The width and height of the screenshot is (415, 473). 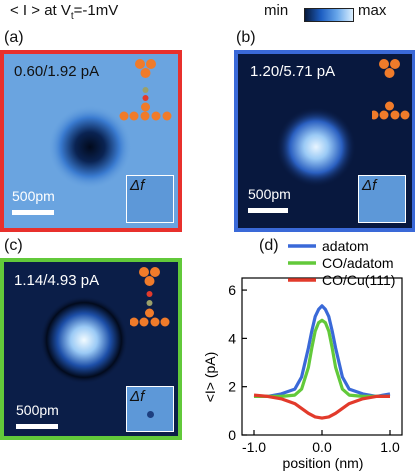 What do you see at coordinates (358, 263) in the screenshot?
I see `legend-label-1: CO/adatom` at bounding box center [358, 263].